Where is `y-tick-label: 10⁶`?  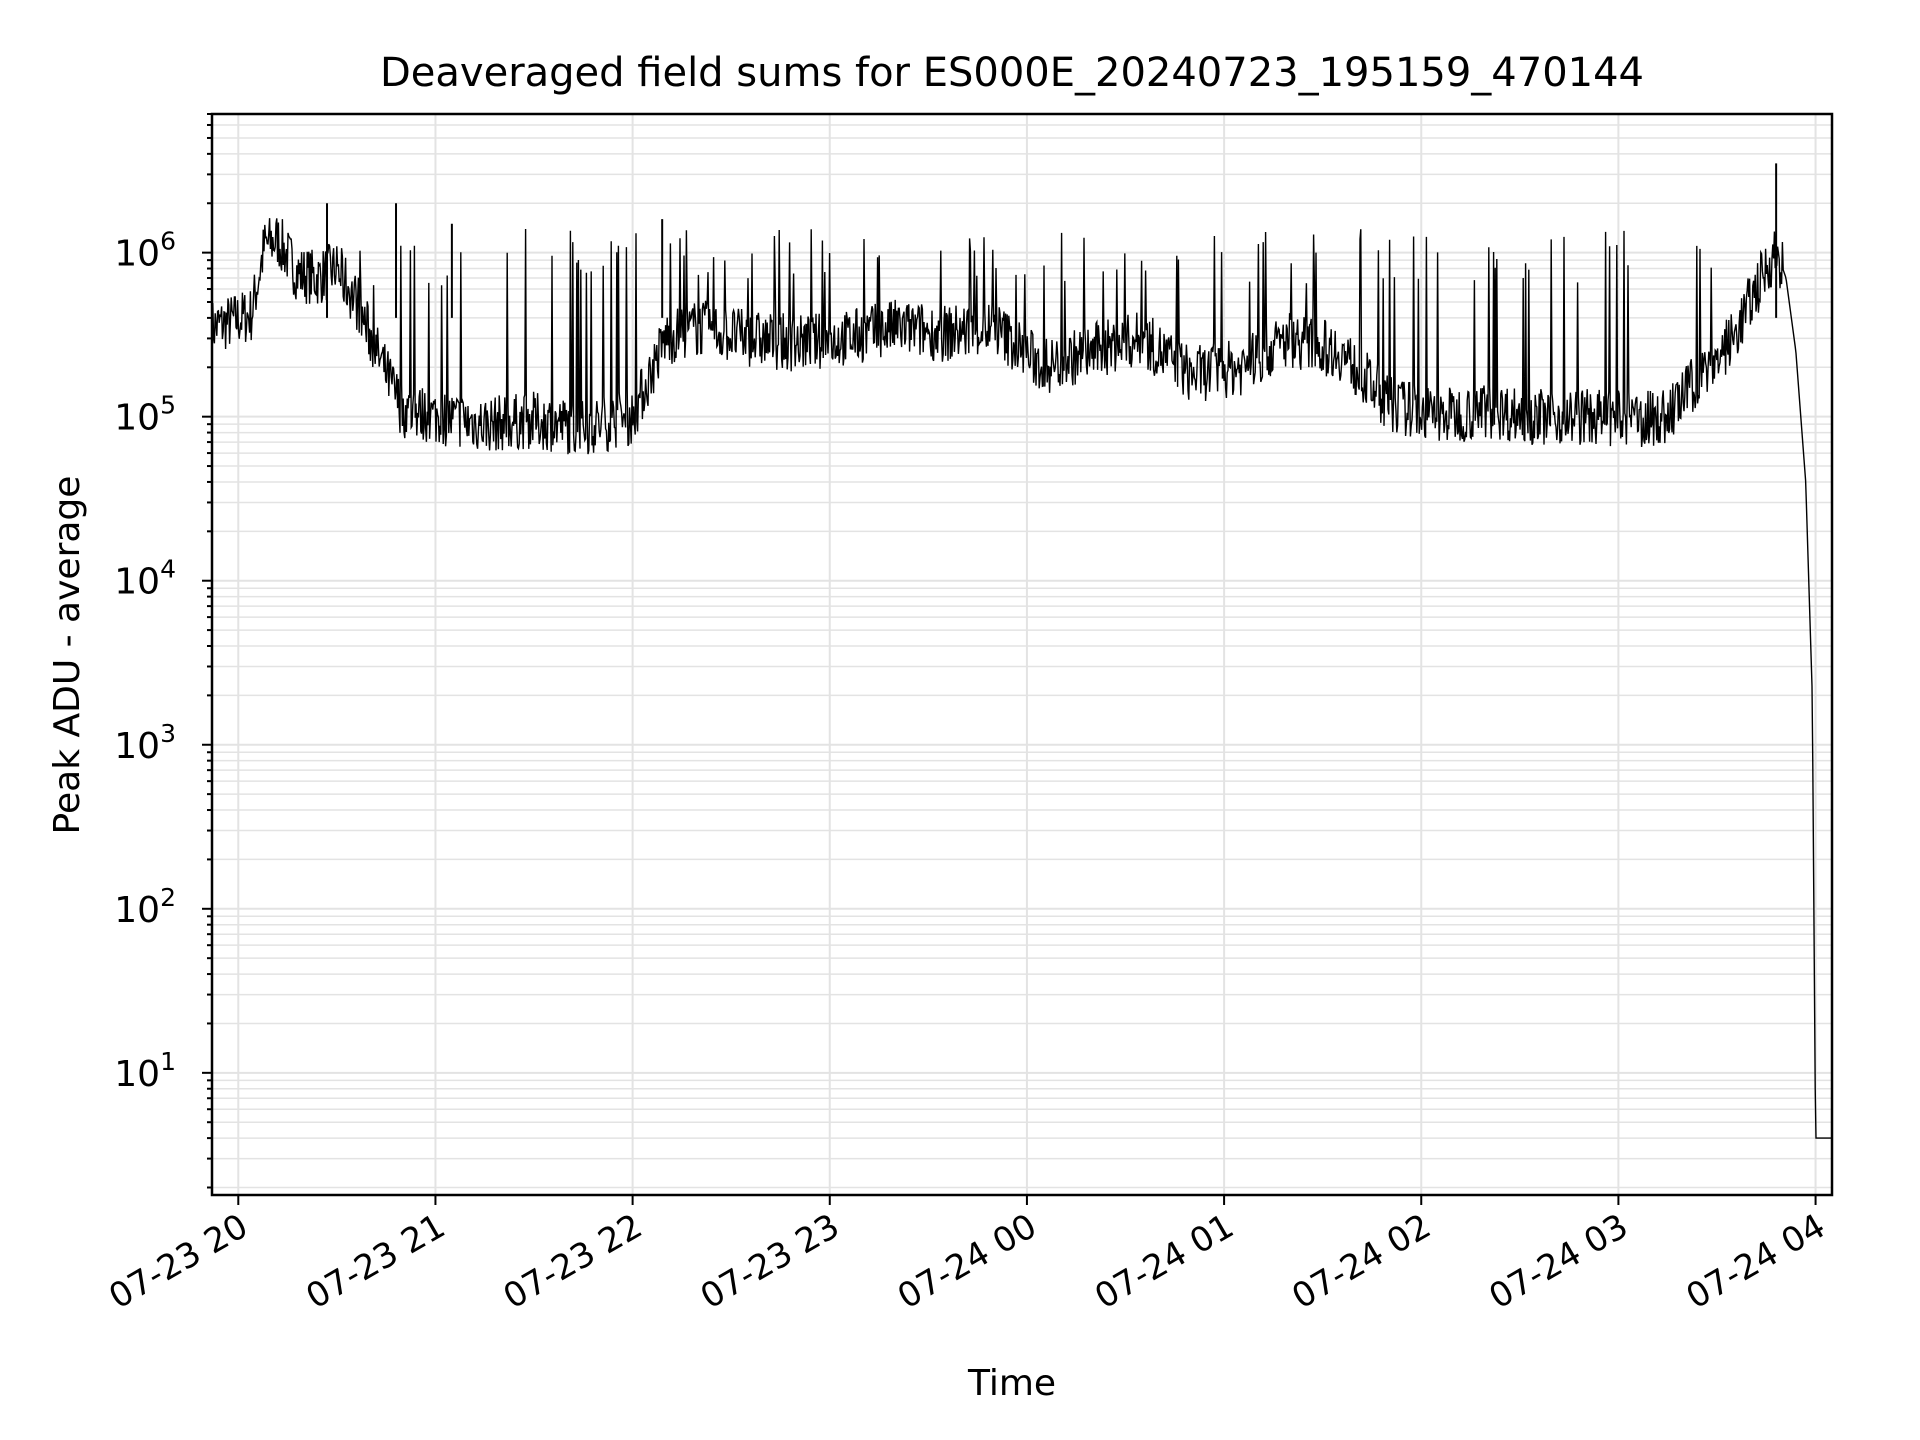 y-tick-label: 10⁶ is located at coordinates (145, 251).